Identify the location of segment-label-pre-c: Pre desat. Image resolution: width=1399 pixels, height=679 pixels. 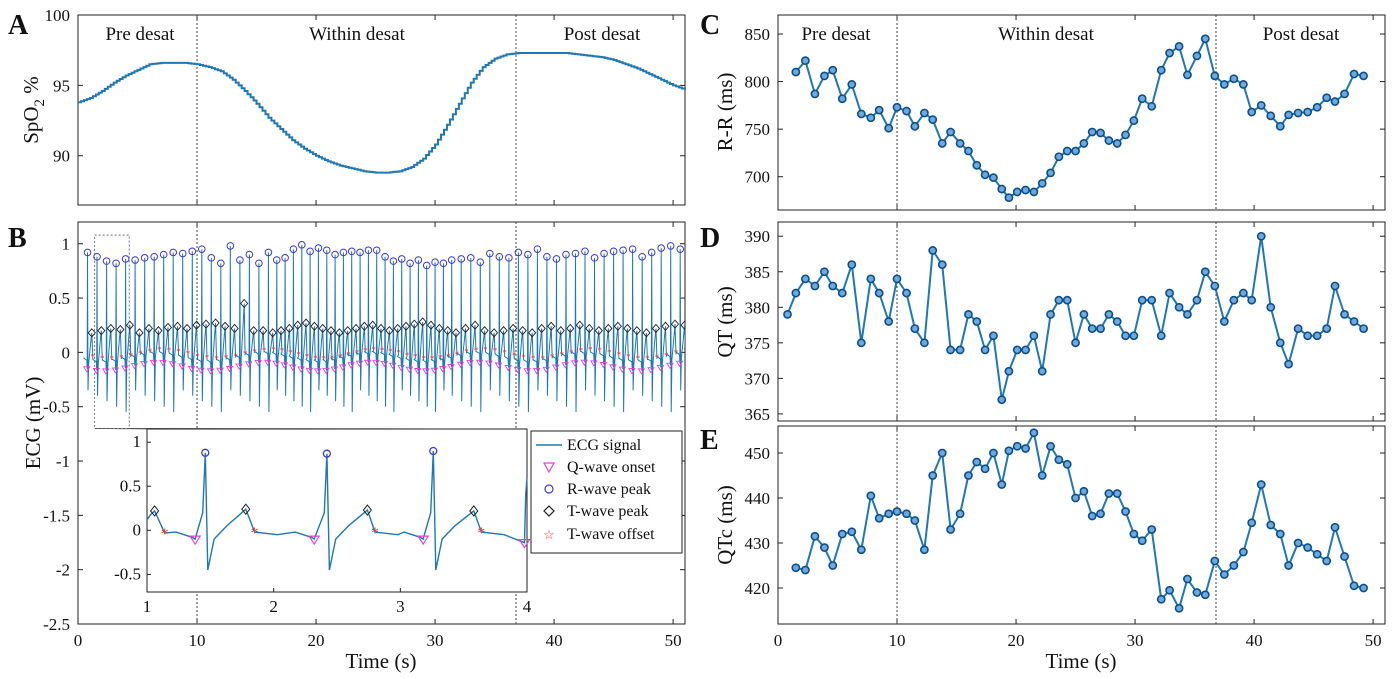
(836, 34).